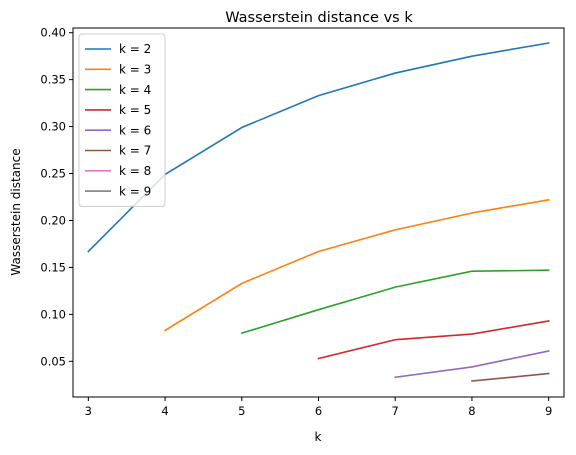 The height and width of the screenshot is (455, 576). What do you see at coordinates (135, 110) in the screenshot?
I see `legend-label: k = 5` at bounding box center [135, 110].